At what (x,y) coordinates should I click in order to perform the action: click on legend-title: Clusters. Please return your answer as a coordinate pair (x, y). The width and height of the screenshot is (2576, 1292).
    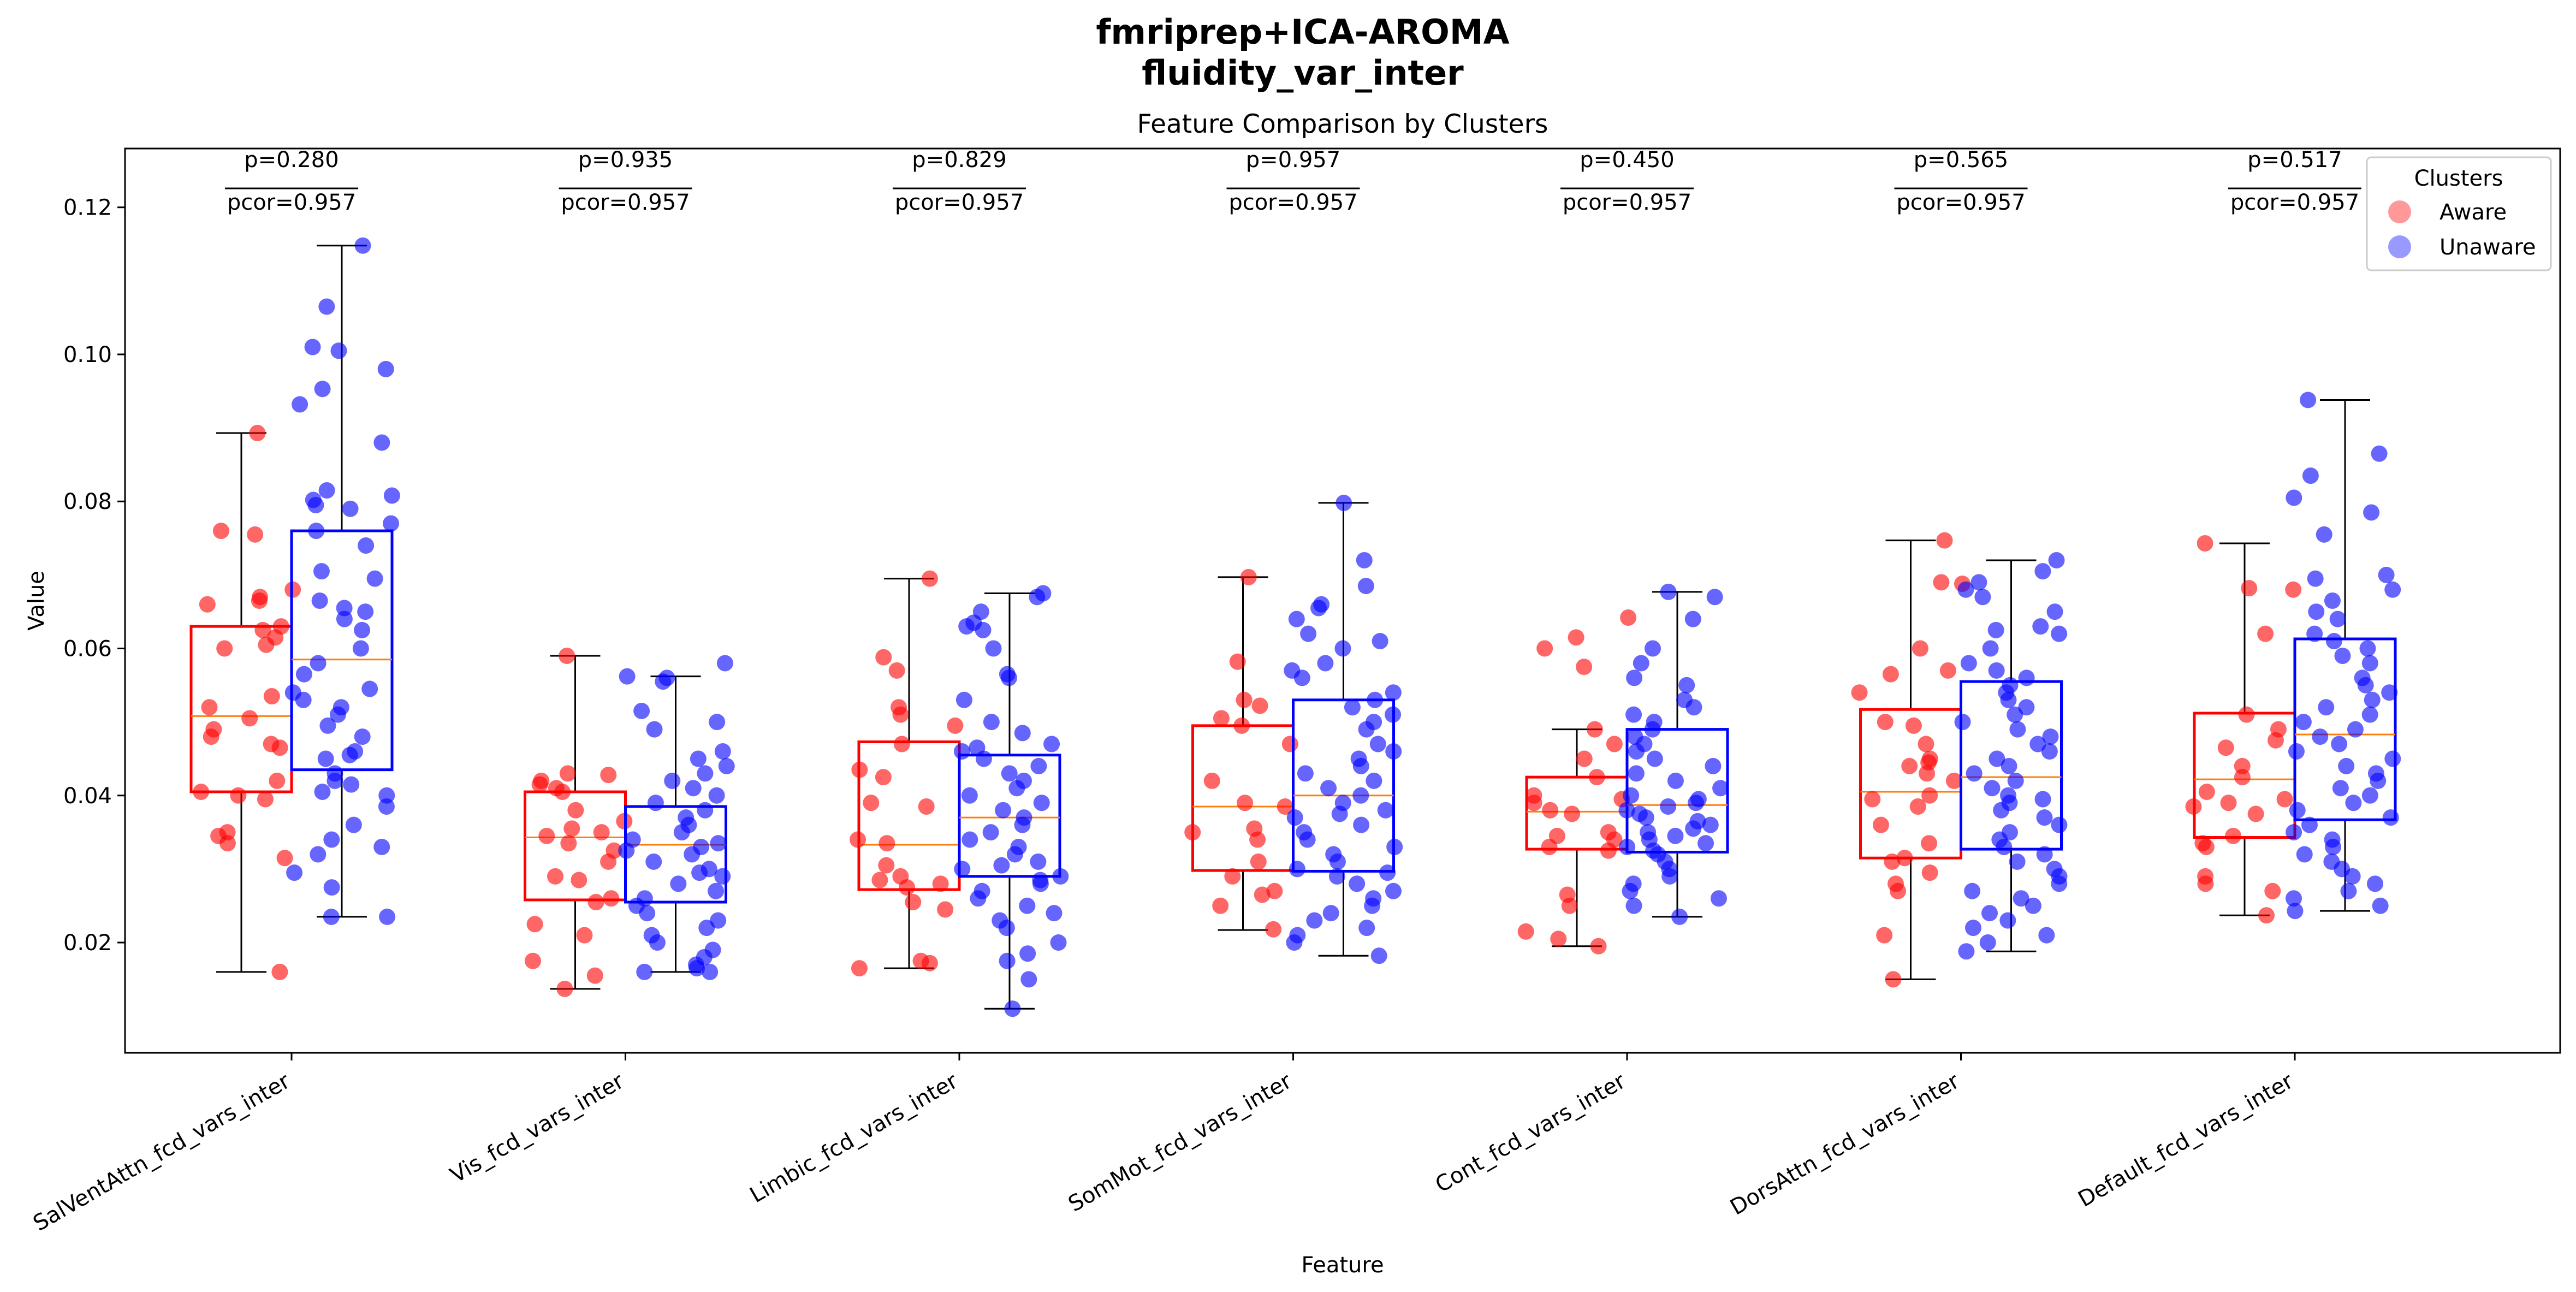
    Looking at the image, I should click on (2458, 178).